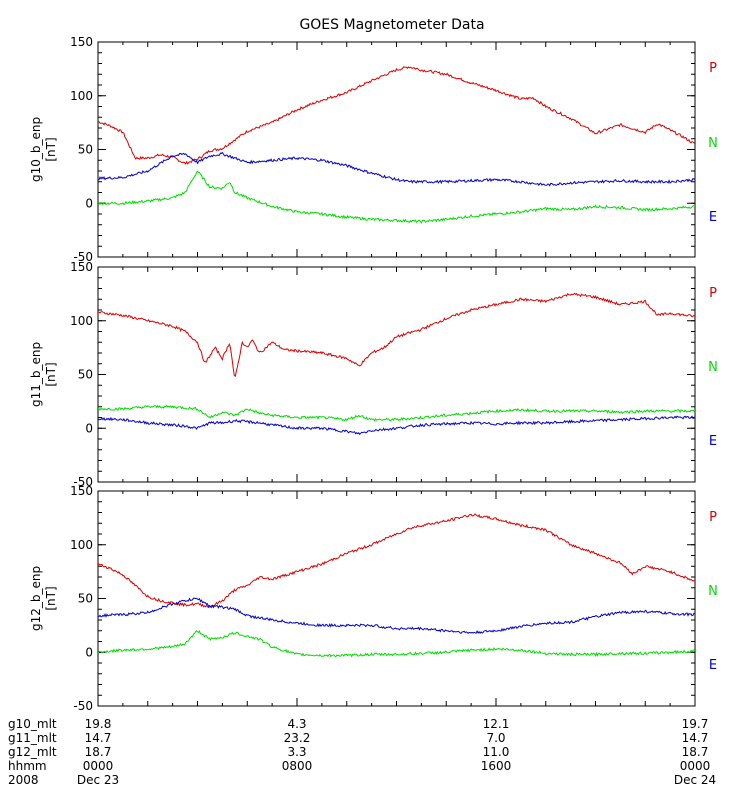 The image size is (750, 800). Describe the element at coordinates (98, 780) in the screenshot. I see `footer-cell: Dec 23` at that location.